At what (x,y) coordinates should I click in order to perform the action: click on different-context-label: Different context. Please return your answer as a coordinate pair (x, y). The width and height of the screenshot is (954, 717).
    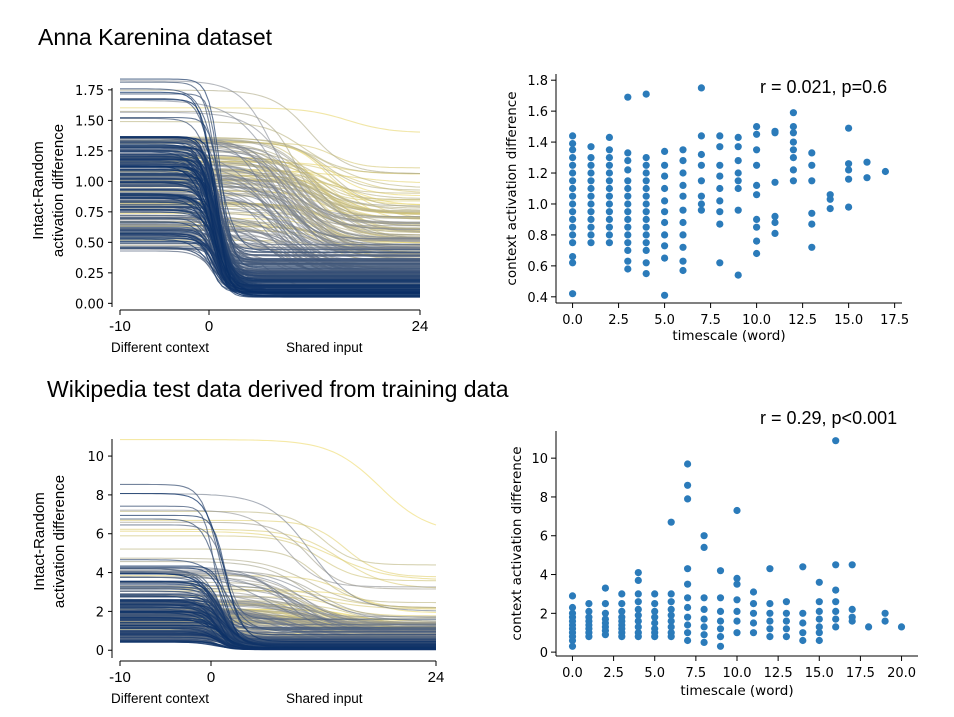
    Looking at the image, I should click on (160, 347).